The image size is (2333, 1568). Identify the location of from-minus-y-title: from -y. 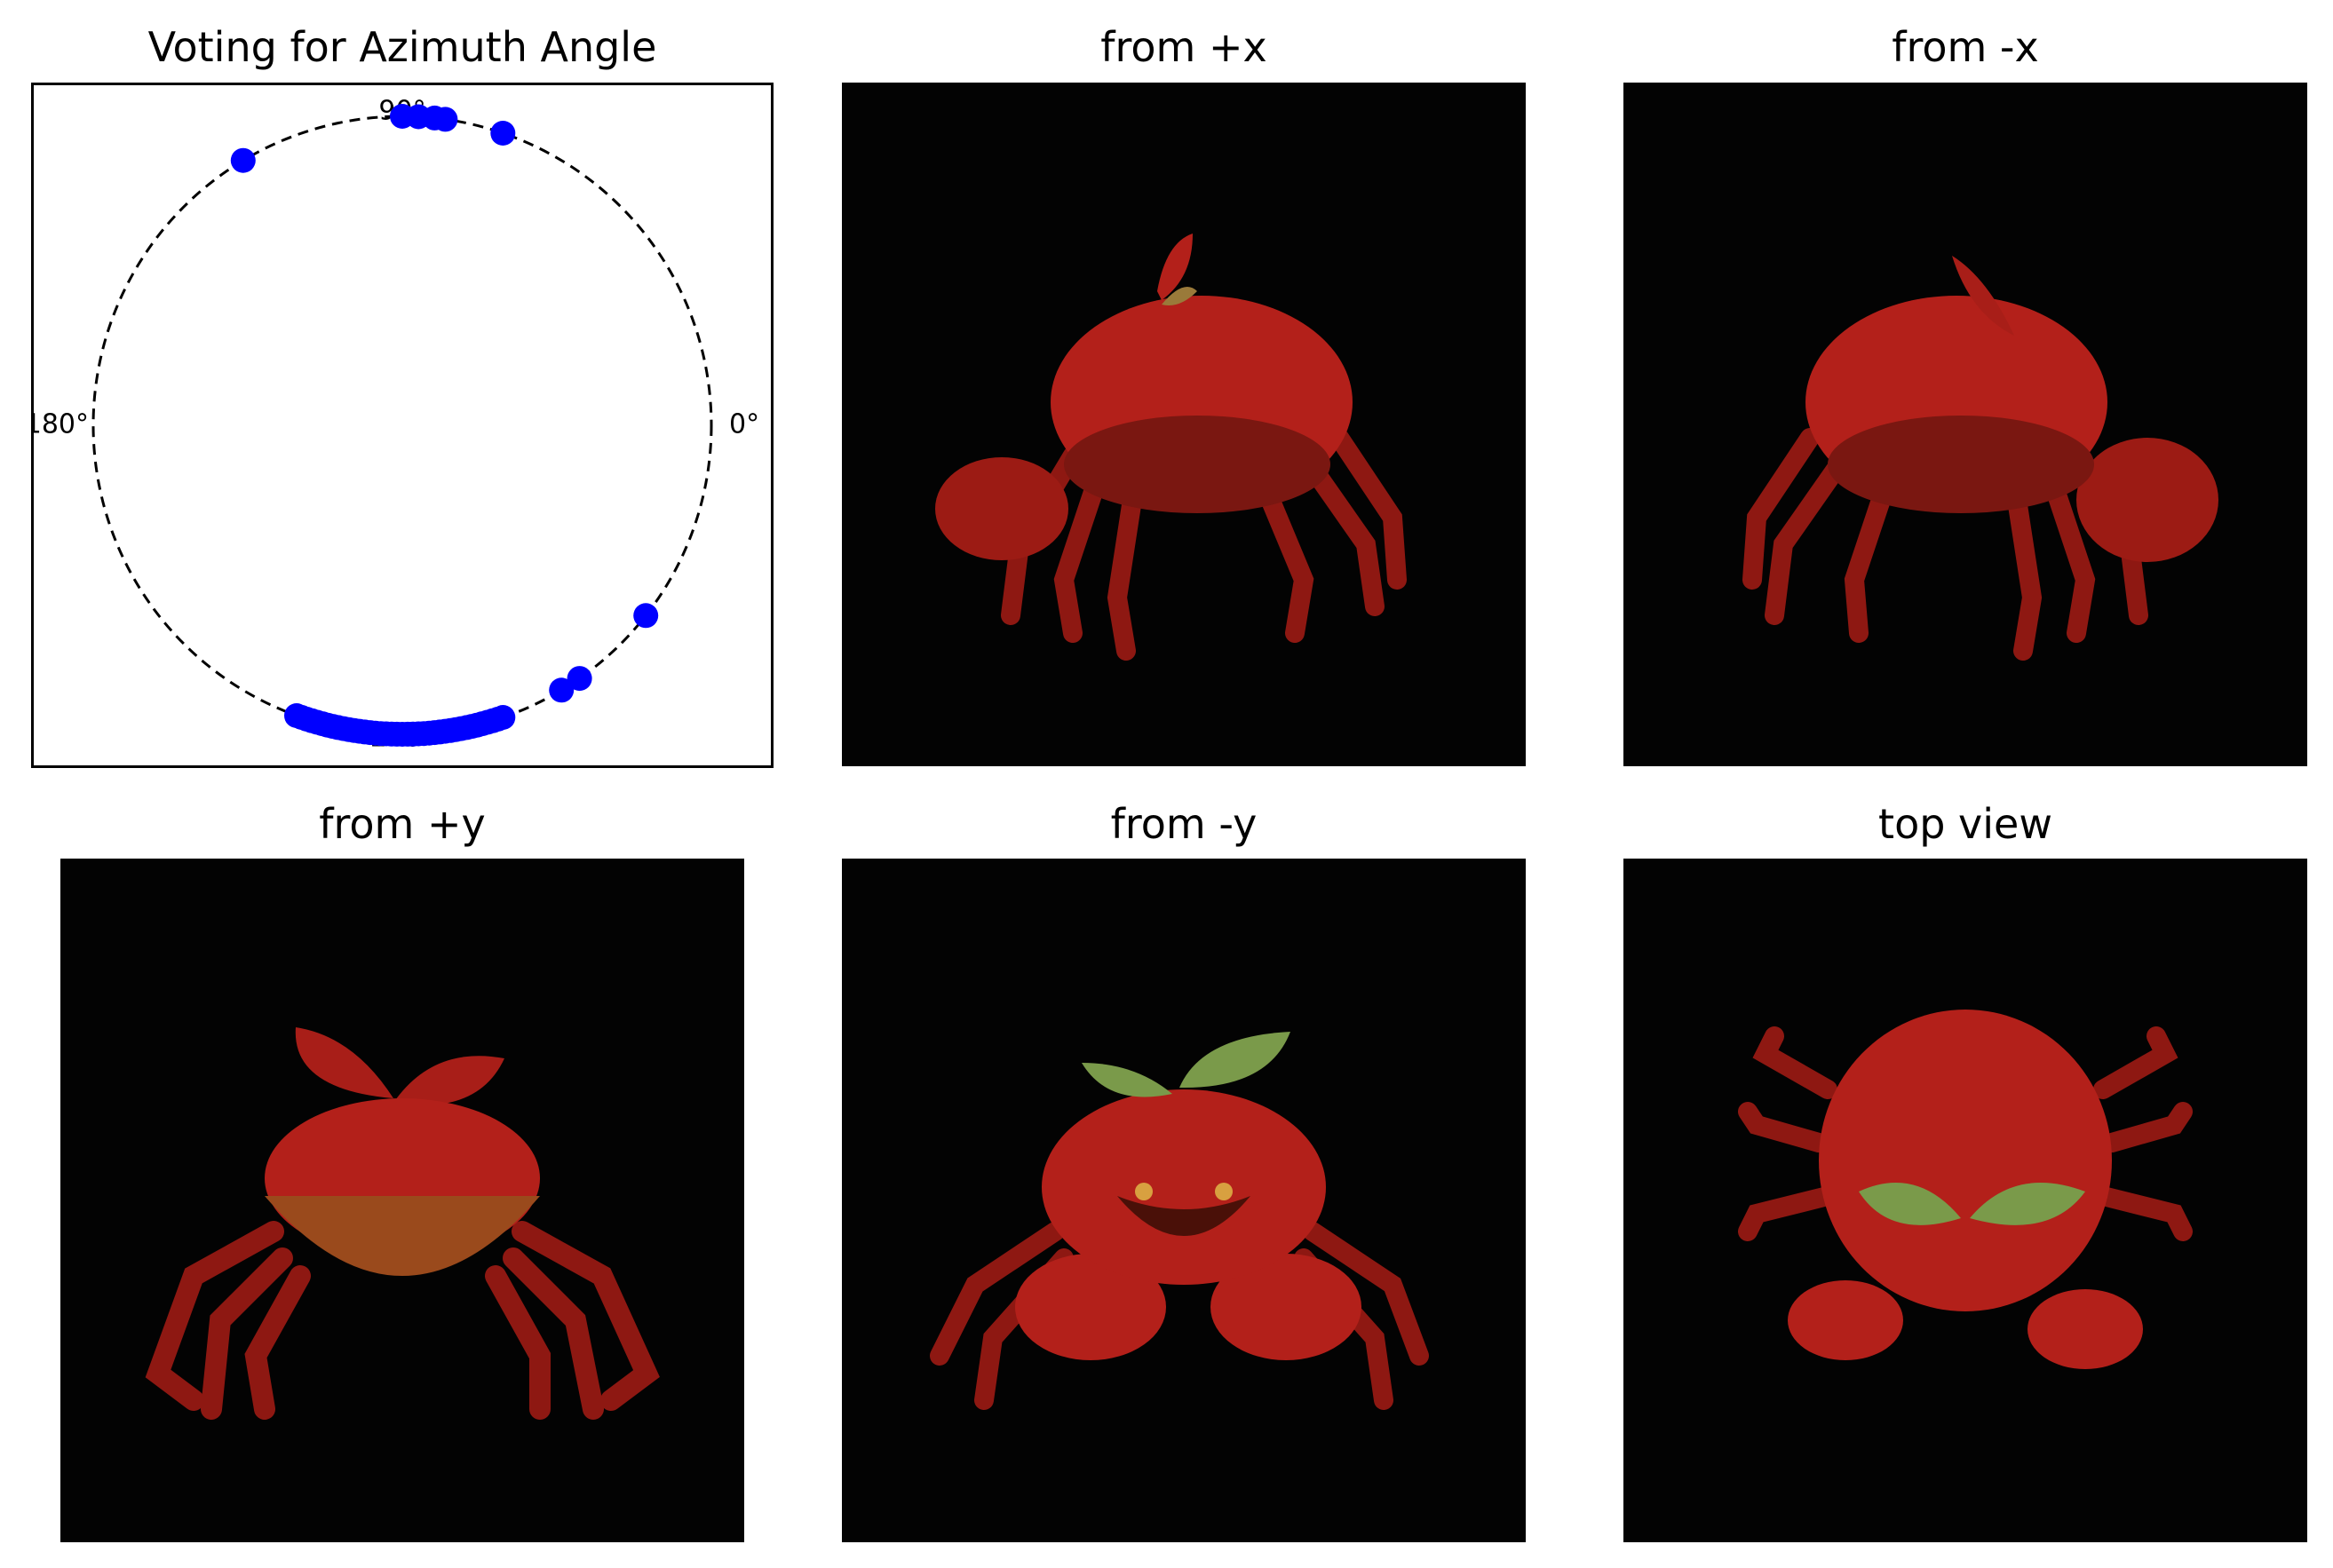
(1184, 824).